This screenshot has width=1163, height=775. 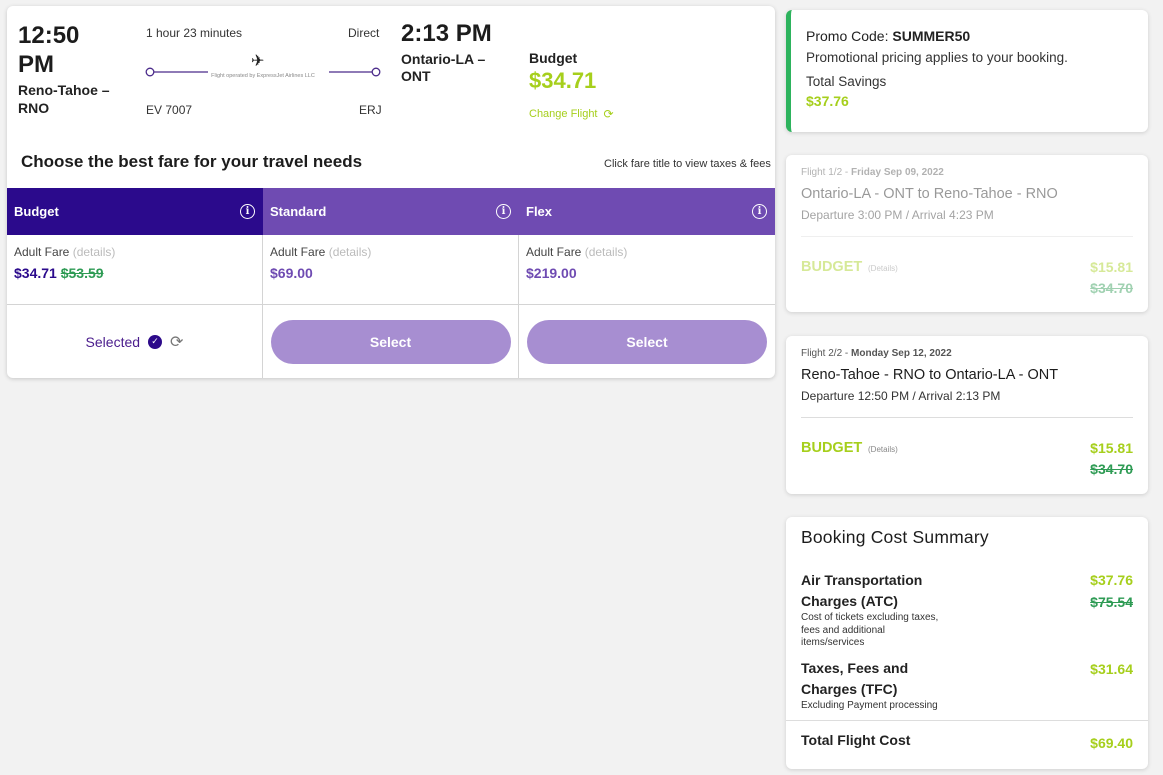 What do you see at coordinates (901, 353) in the screenshot?
I see `segment-date: Monday Sep 12, 2022` at bounding box center [901, 353].